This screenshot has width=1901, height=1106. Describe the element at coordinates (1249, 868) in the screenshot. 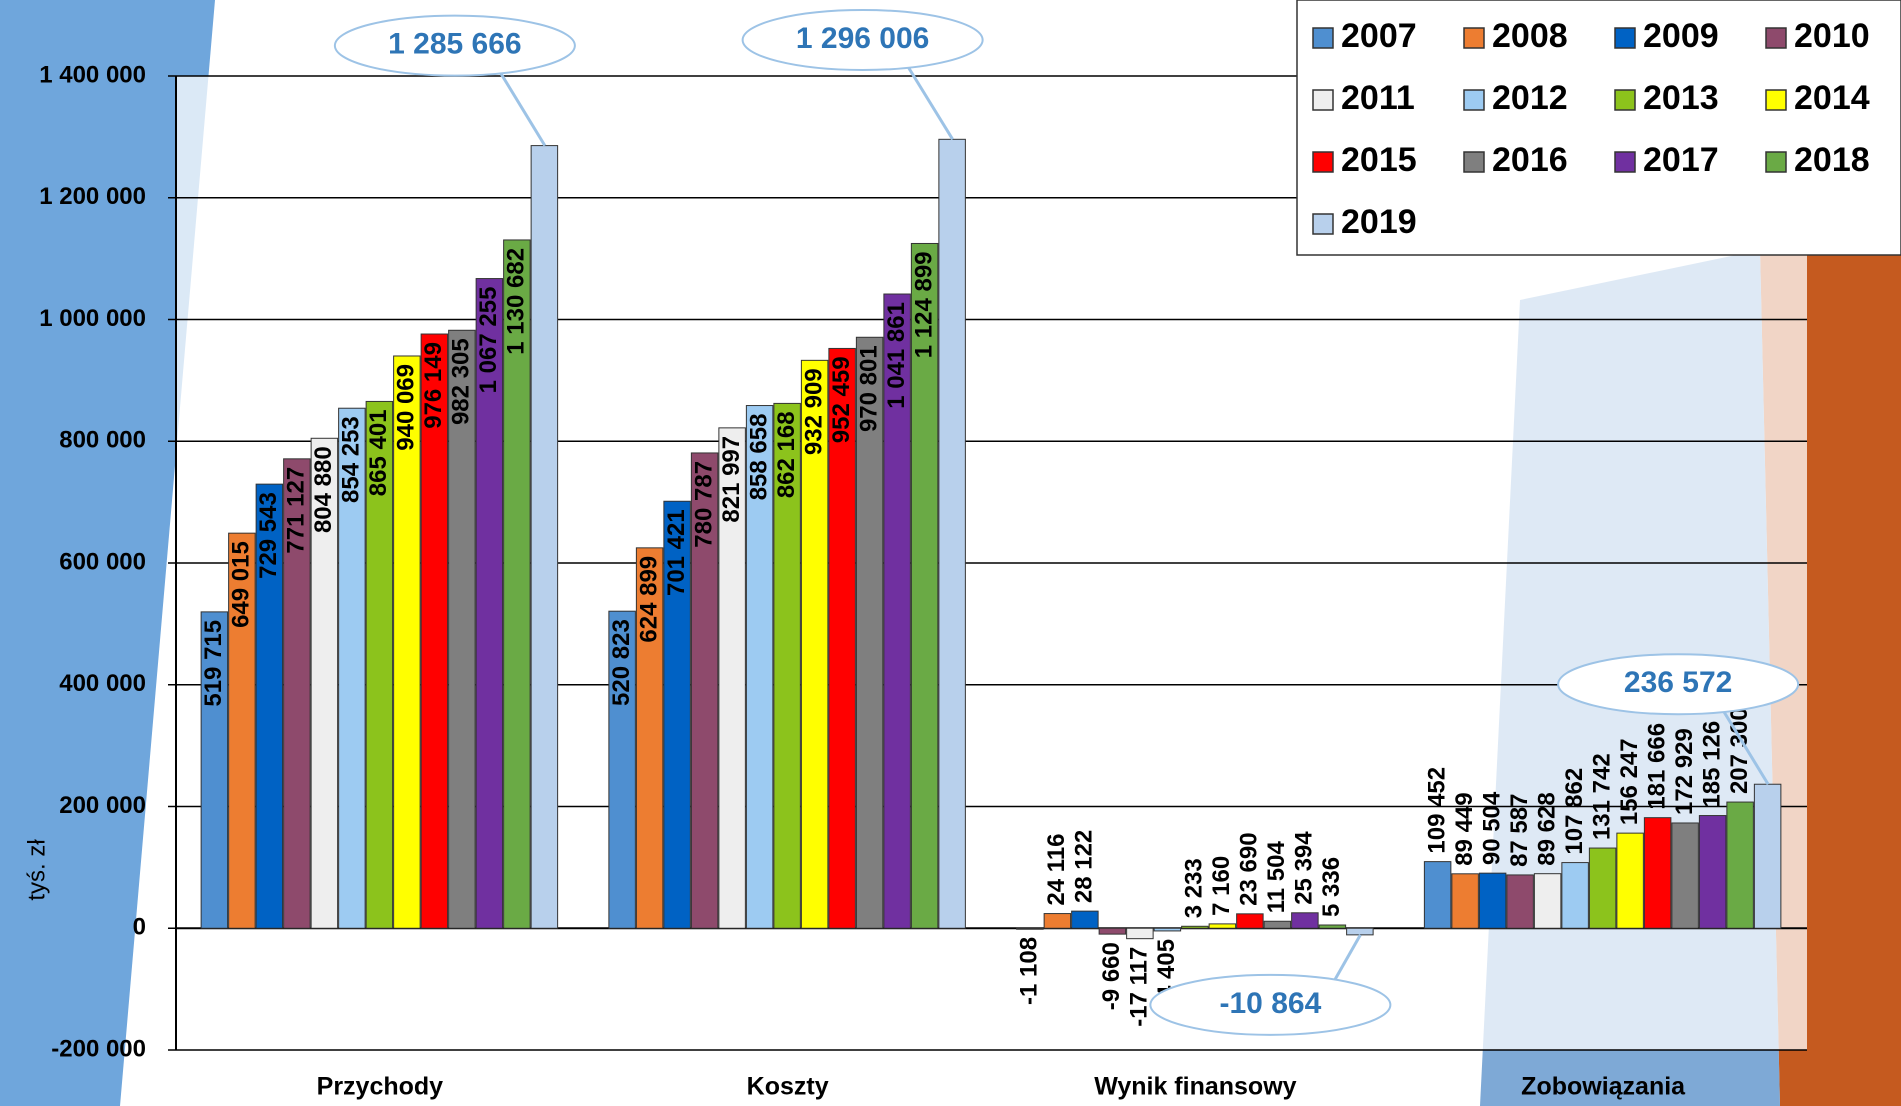

I see `data-label: 23 690` at that location.